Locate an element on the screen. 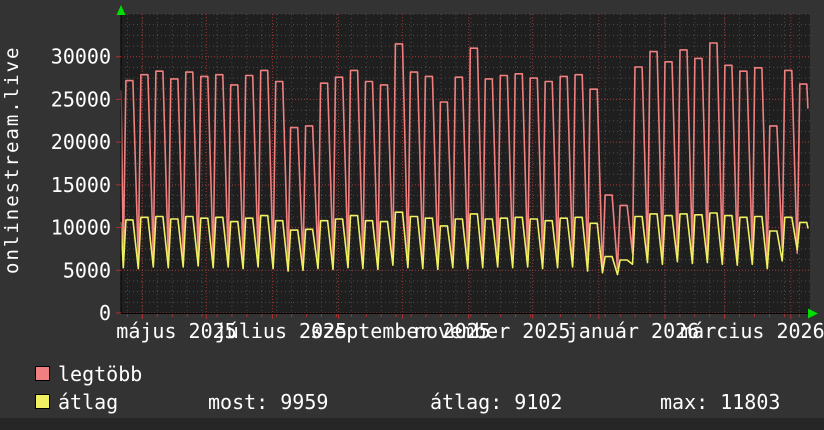  x-axis-label: szeptember 2025 is located at coordinates (400, 331).